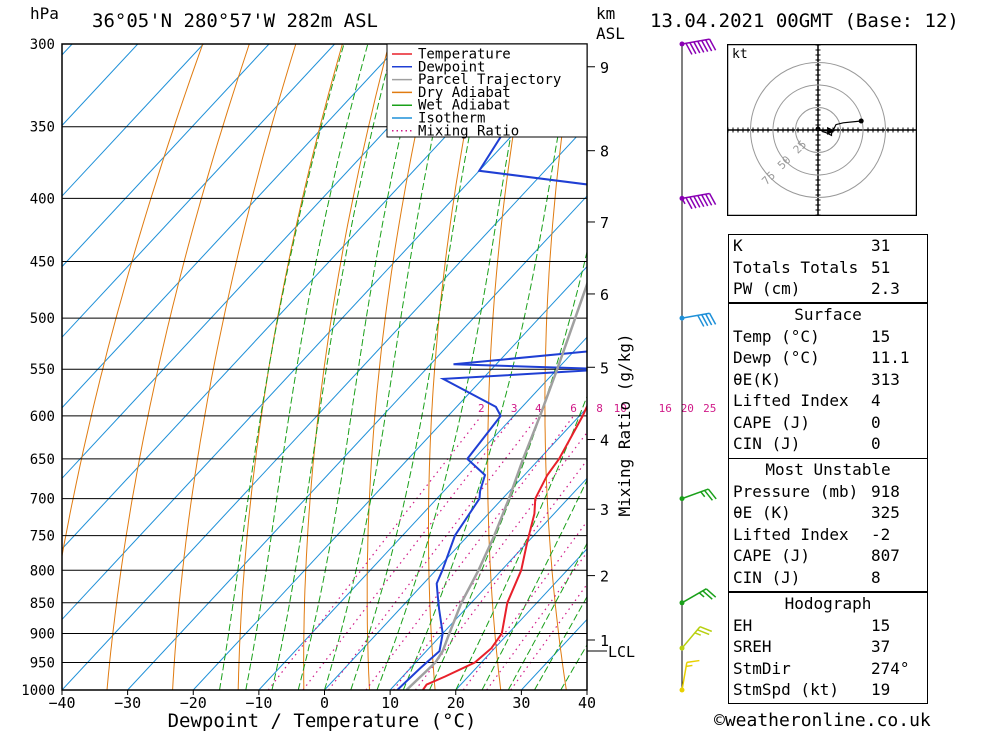  Describe the element at coordinates (743, 625) in the screenshot. I see `hodograph_table-label: EH` at that location.